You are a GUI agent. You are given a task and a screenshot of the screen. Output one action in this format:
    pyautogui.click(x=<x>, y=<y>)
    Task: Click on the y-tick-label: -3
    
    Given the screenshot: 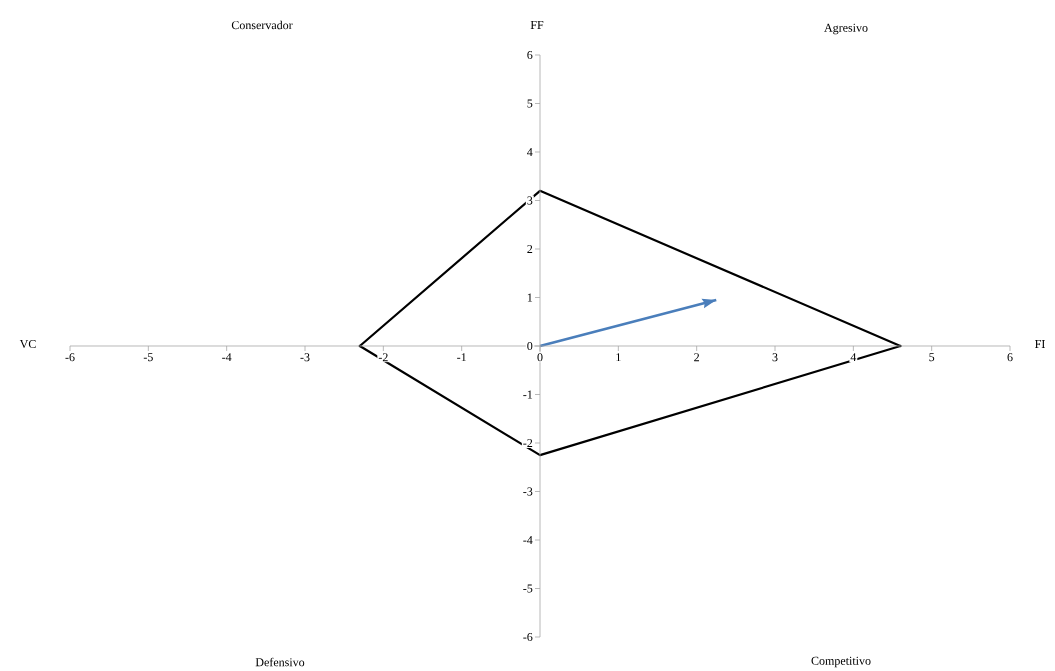 What is the action you would take?
    pyautogui.click(x=528, y=491)
    